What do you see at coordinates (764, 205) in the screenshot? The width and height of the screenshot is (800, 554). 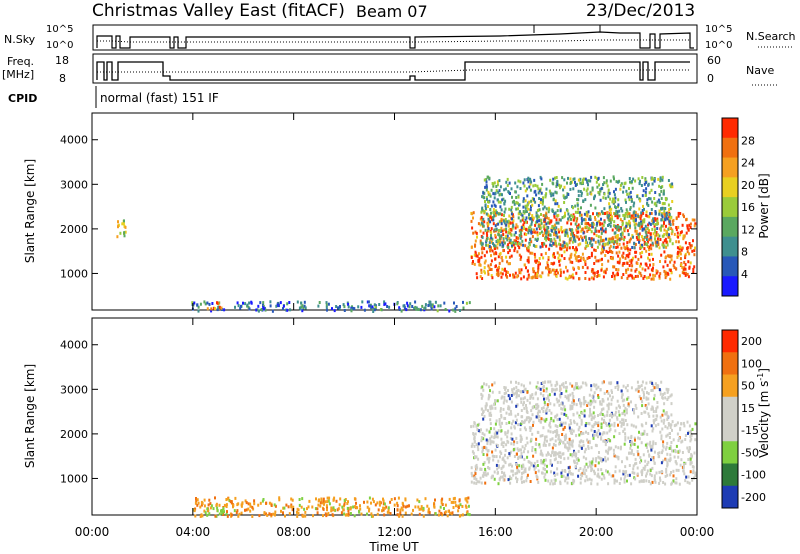 I see `power-colorbar-label: Power [dB]` at bounding box center [764, 205].